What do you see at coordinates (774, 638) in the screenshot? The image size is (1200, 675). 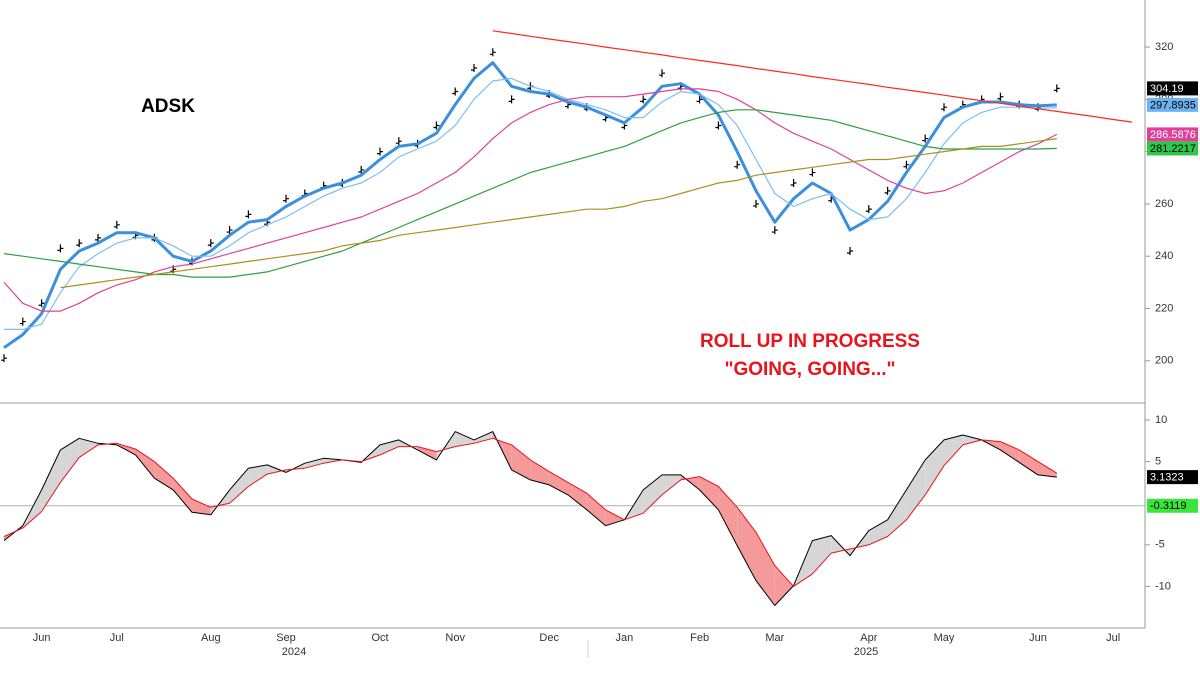 I see `x-tick-label: Mar` at bounding box center [774, 638].